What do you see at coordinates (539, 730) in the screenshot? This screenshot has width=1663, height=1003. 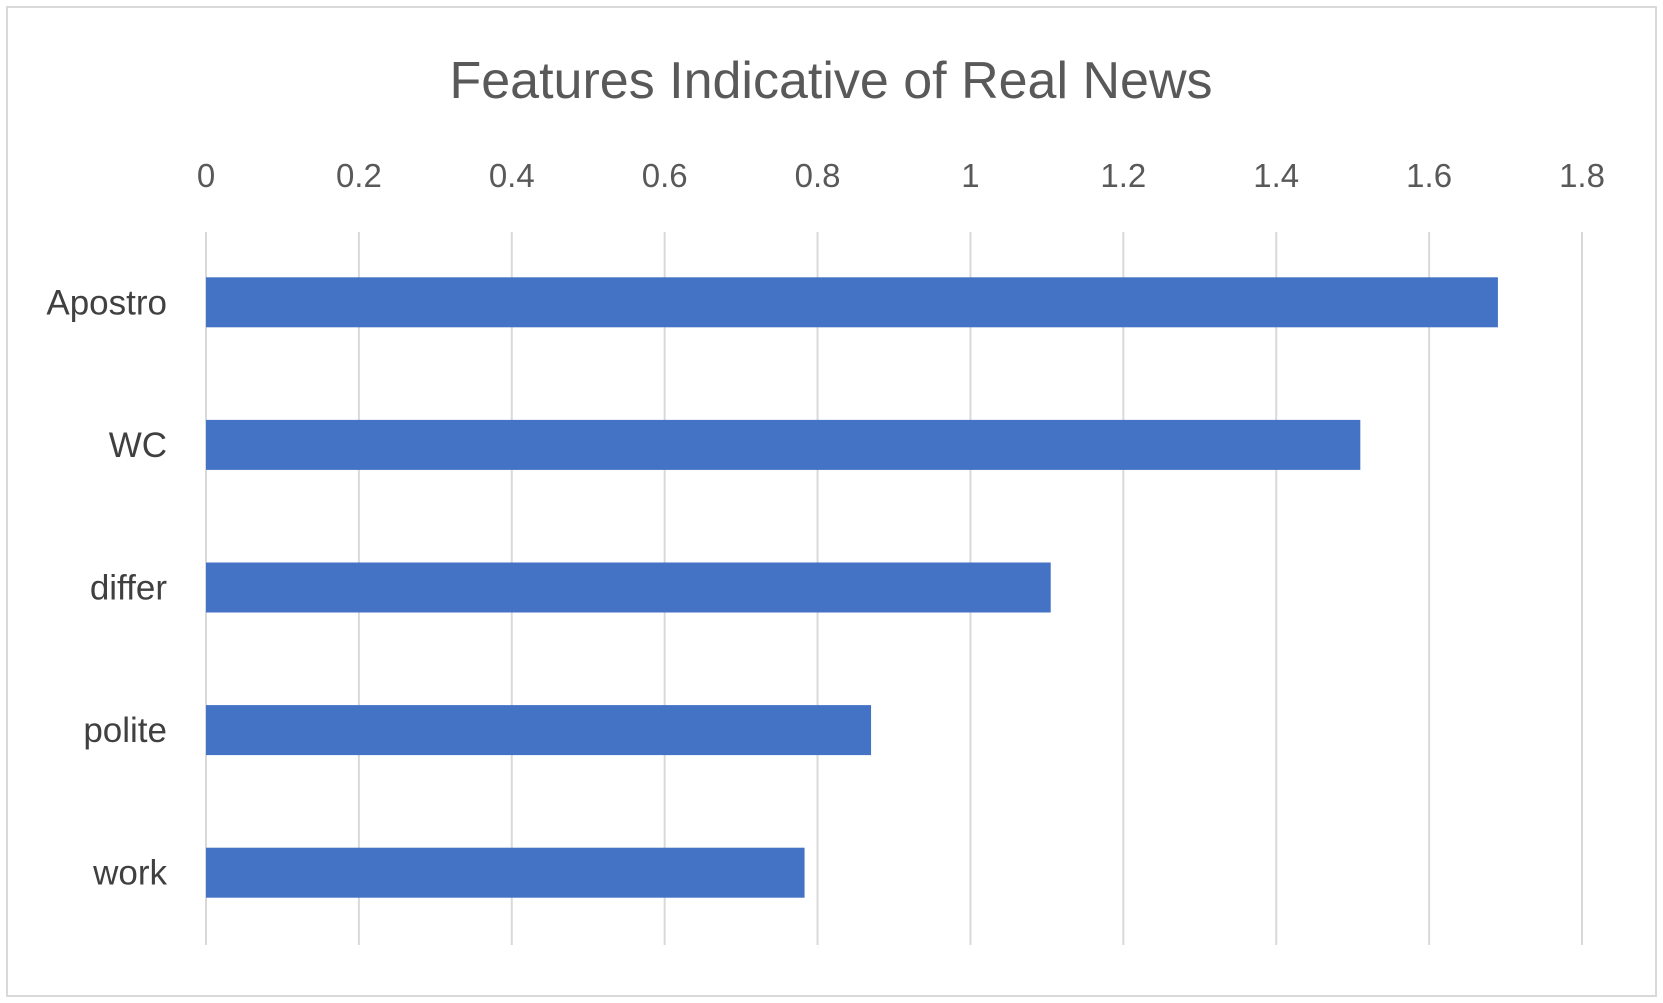 I see `bar-polite` at bounding box center [539, 730].